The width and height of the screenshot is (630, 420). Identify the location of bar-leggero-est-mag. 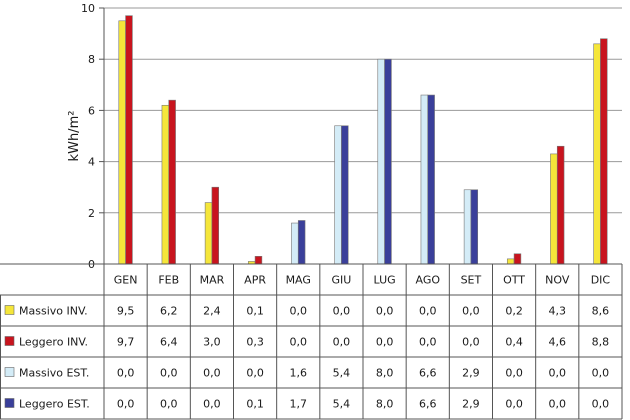
(301, 242).